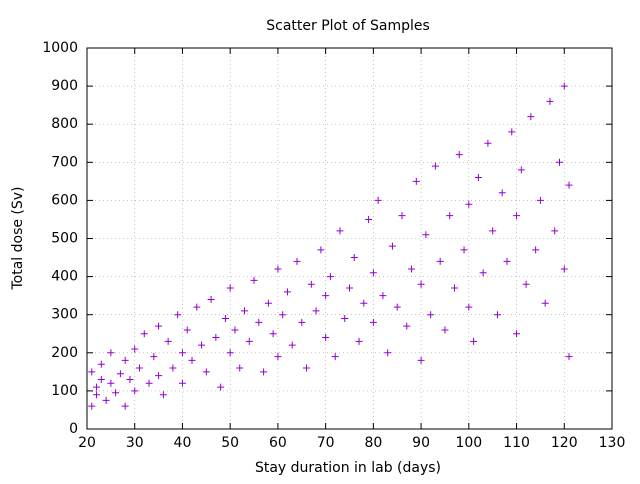 This screenshot has height=484, width=640. What do you see at coordinates (564, 443) in the screenshot?
I see `x-tick-label: 120` at bounding box center [564, 443].